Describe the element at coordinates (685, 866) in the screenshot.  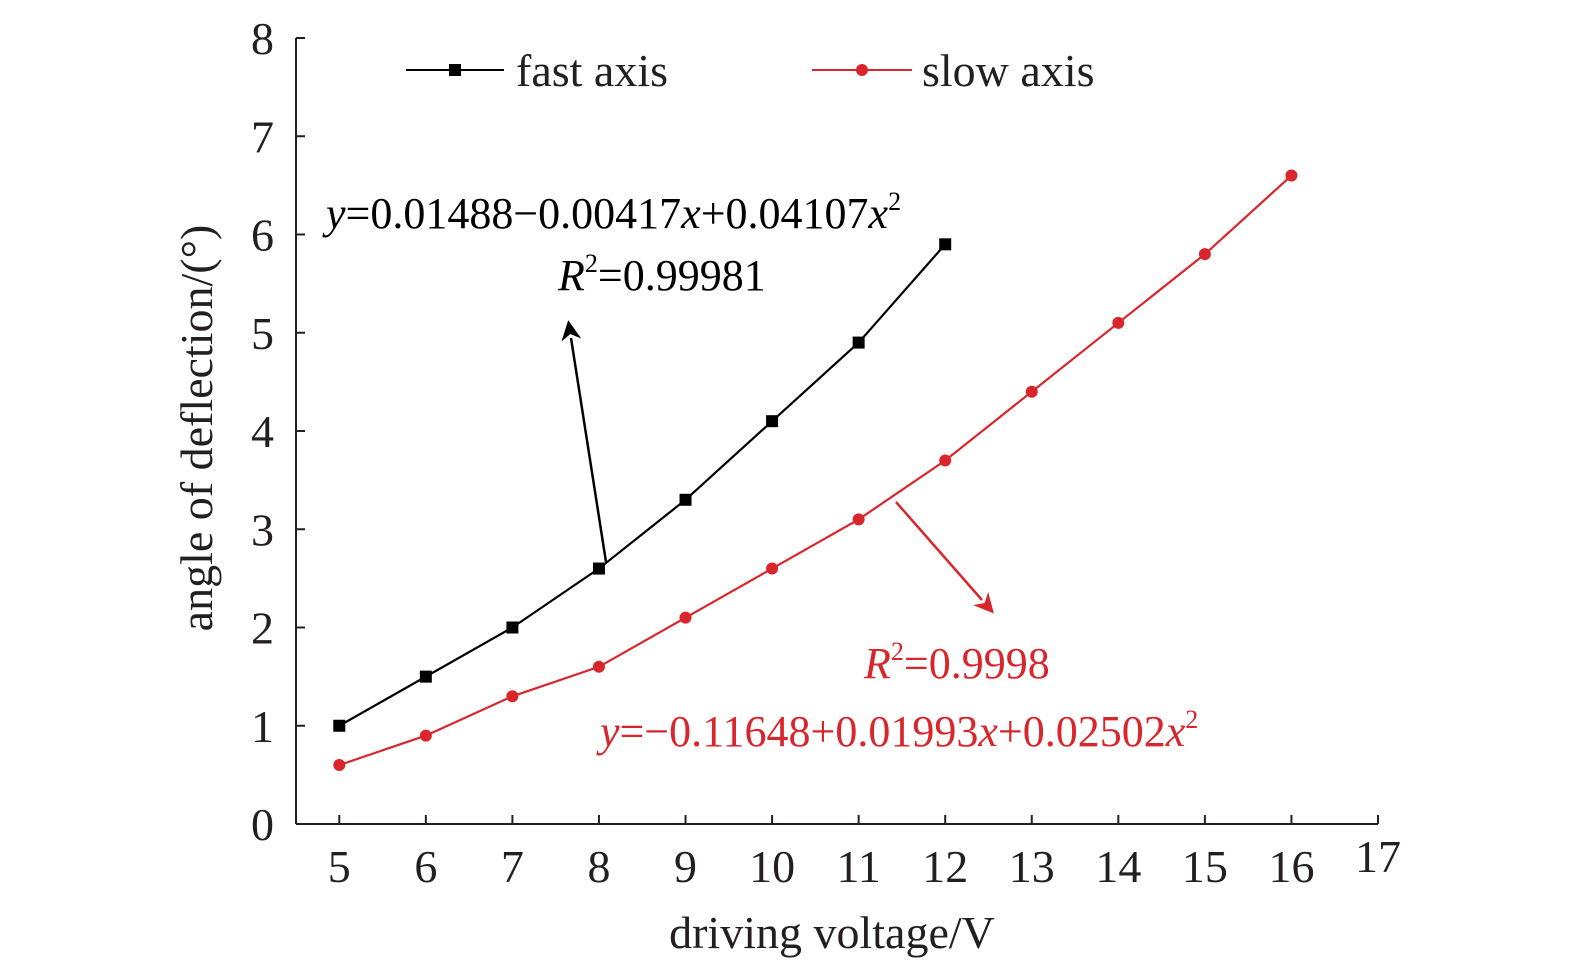
I see `x-tick-label: 9` at that location.